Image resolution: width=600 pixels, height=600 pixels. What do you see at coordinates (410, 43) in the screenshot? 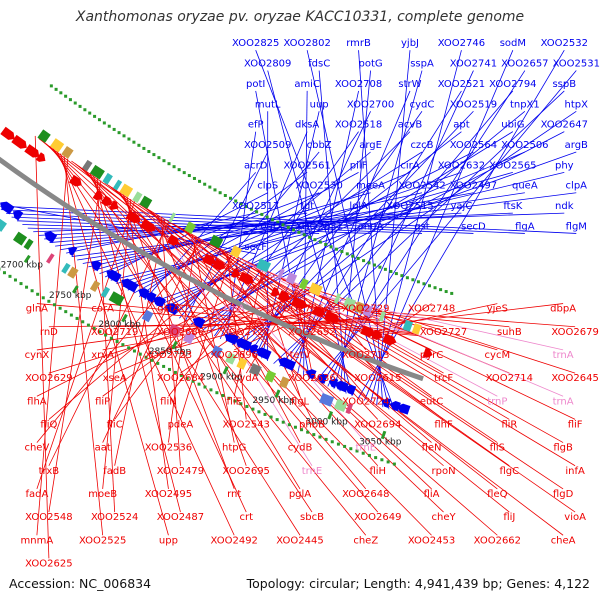
I see `gene-label-yjbj: yjbJ` at bounding box center [410, 43].